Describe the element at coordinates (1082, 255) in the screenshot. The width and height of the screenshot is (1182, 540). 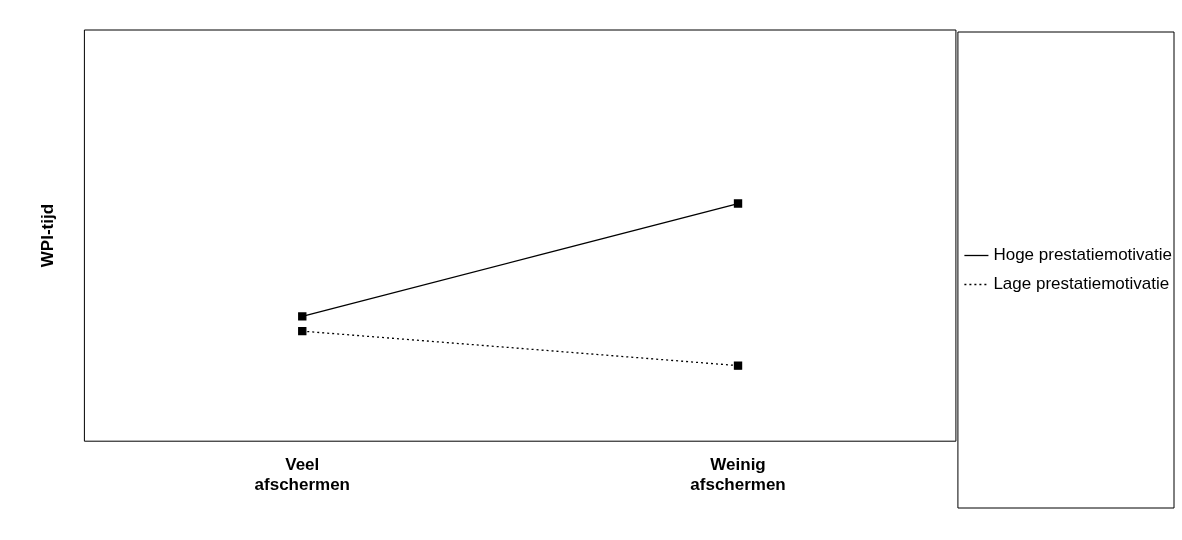
I see `legend-label: Hoge prestatiemotivatie` at that location.